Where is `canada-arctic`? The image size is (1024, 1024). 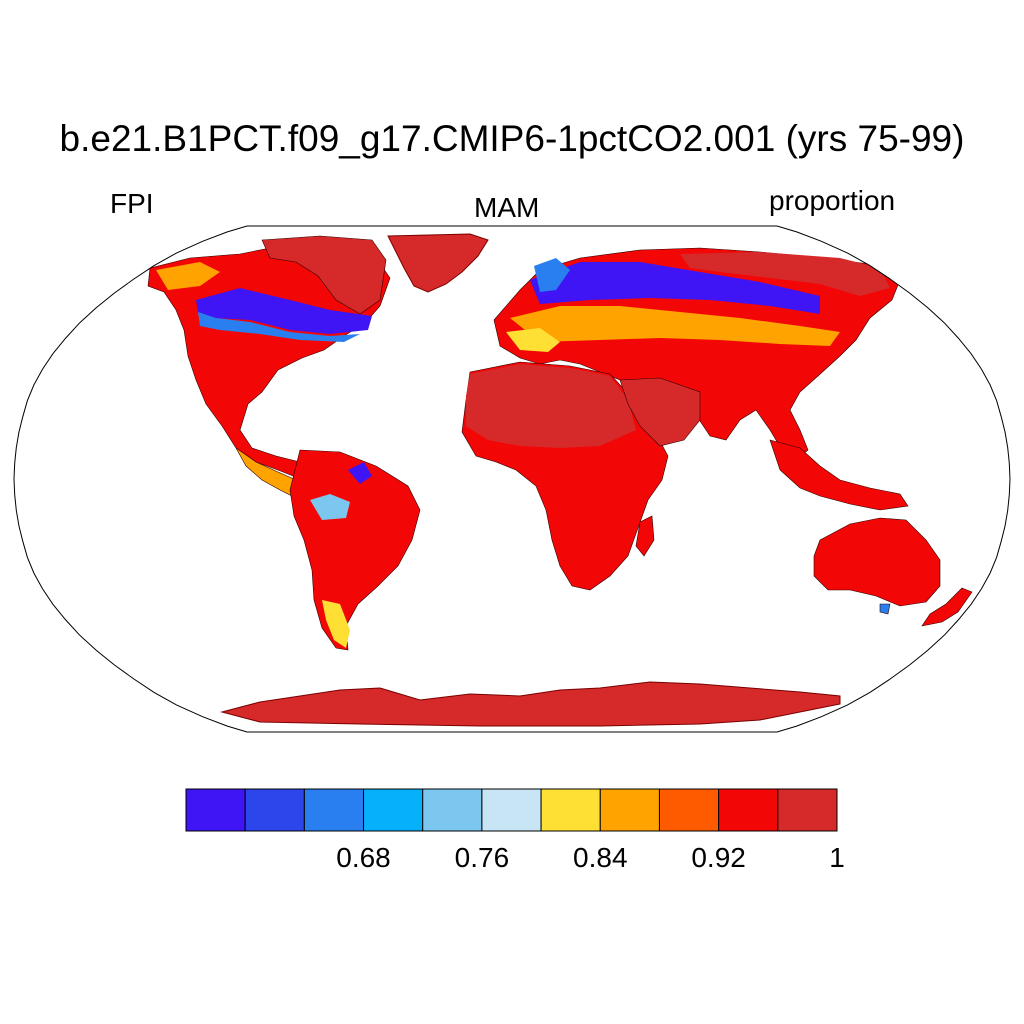 canada-arctic is located at coordinates (324, 275).